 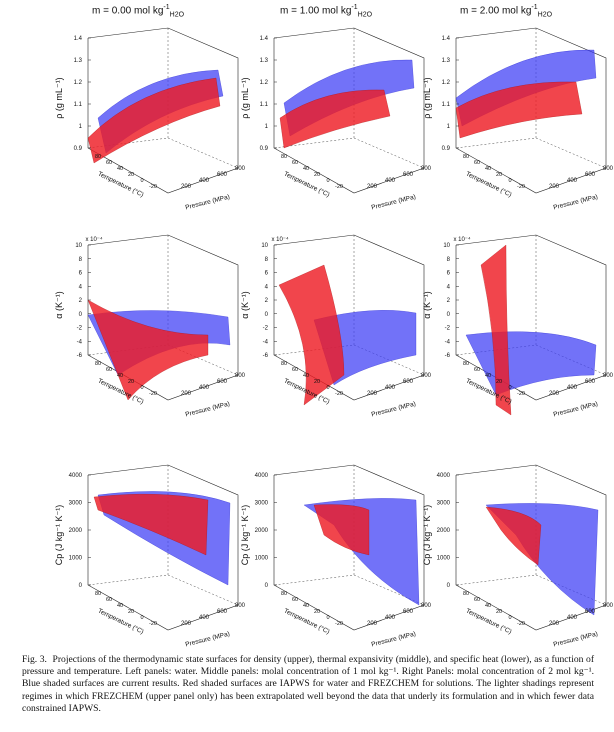 I want to click on panel-r1-c1, so click(x=163, y=110).